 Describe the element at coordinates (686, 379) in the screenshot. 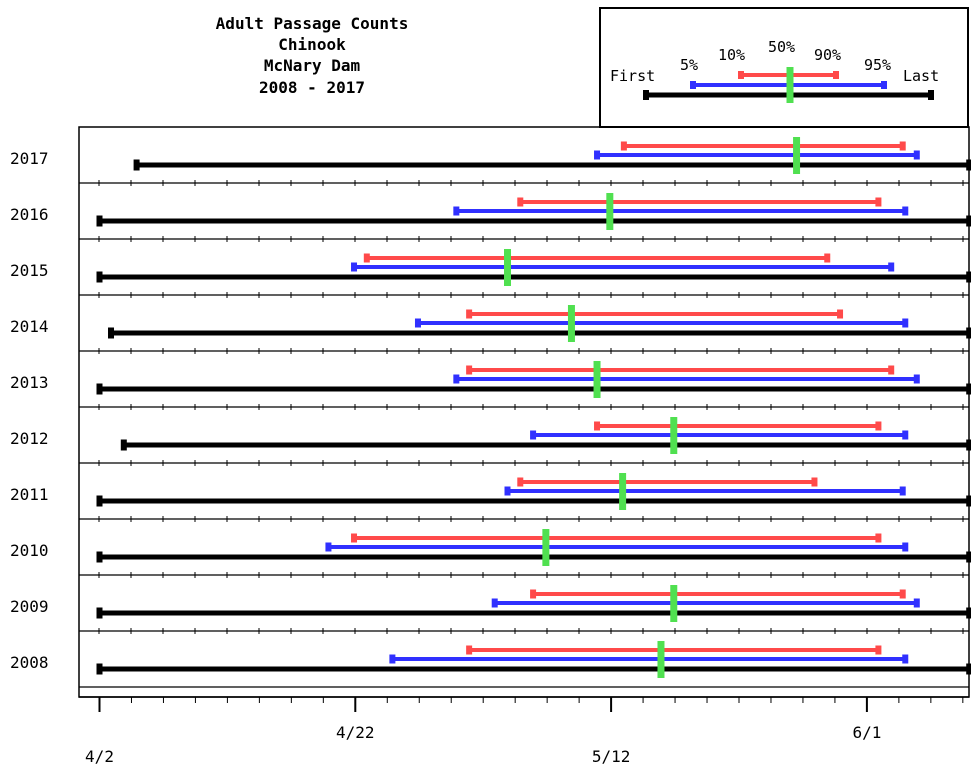

I see `p5-p95-bar-2013` at that location.